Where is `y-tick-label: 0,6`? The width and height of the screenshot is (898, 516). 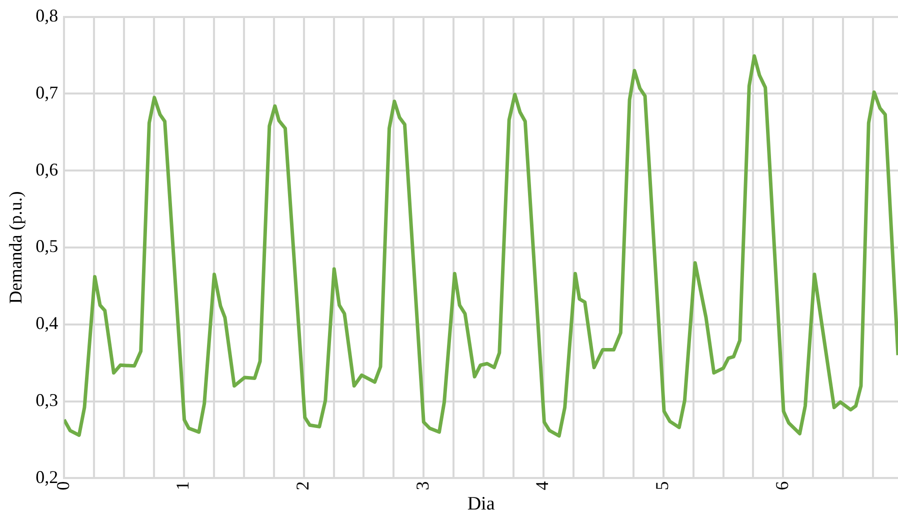 y-tick-label: 0,6 is located at coordinates (47, 169).